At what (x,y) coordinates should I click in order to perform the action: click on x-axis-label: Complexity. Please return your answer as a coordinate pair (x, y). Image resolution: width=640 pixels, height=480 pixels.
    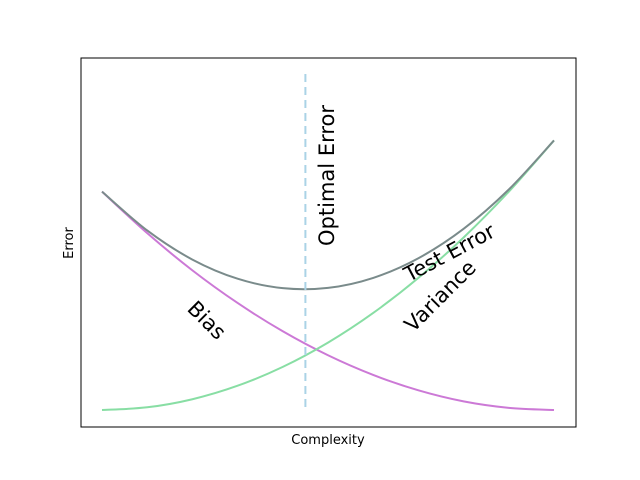
    Looking at the image, I should click on (328, 440).